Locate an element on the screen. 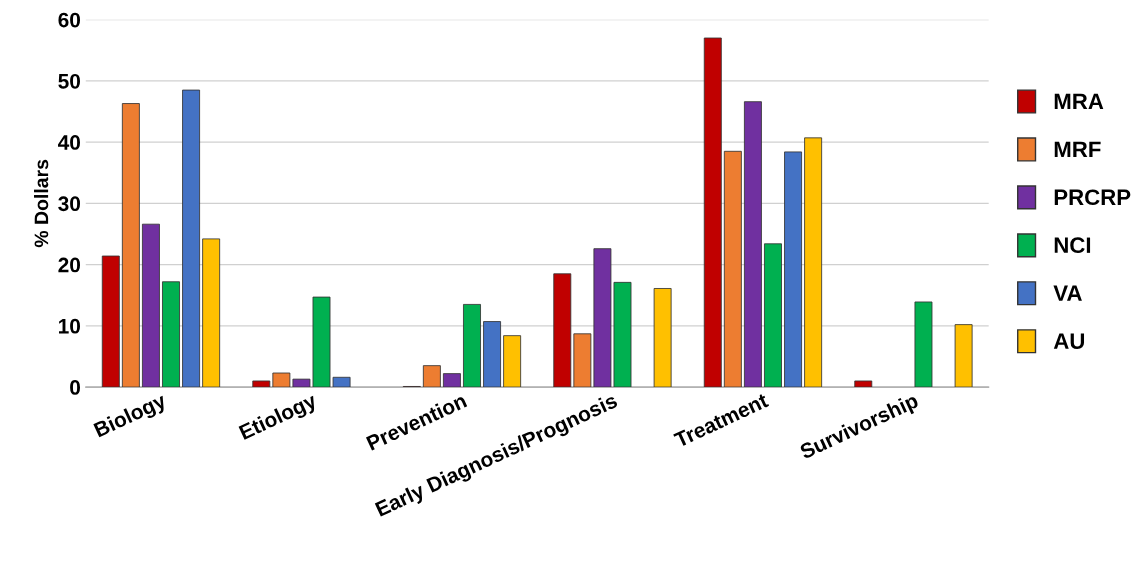 Image resolution: width=1143 pixels, height=561 pixels. legend-label: MRF is located at coordinates (1077, 149).